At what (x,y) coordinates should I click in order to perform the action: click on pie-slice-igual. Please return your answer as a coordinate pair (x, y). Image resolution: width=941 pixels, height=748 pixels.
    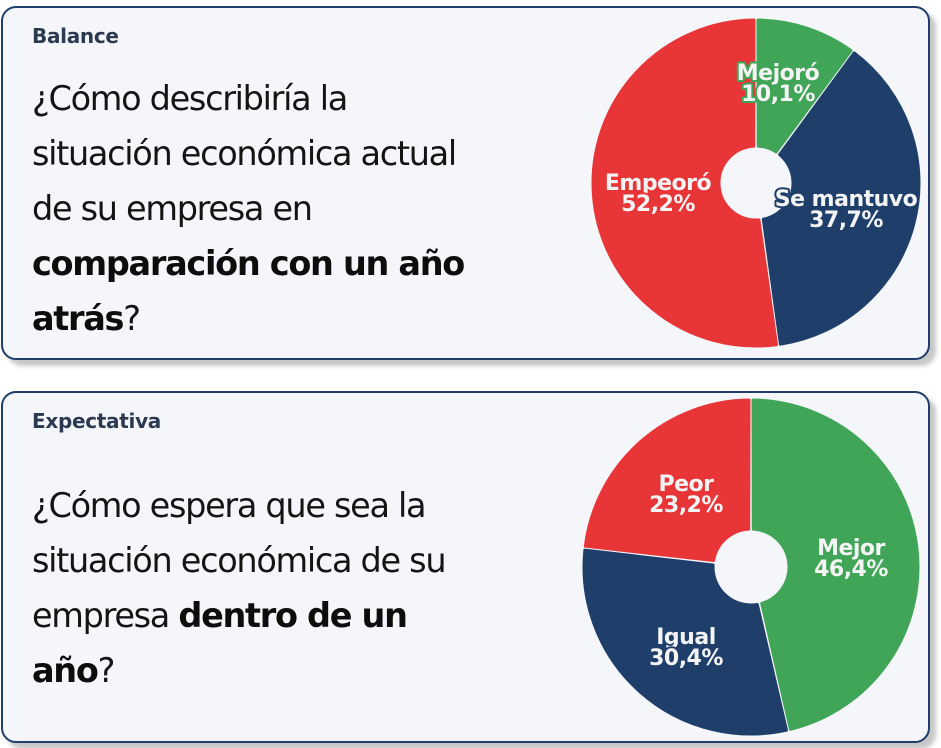
    Looking at the image, I should click on (685, 642).